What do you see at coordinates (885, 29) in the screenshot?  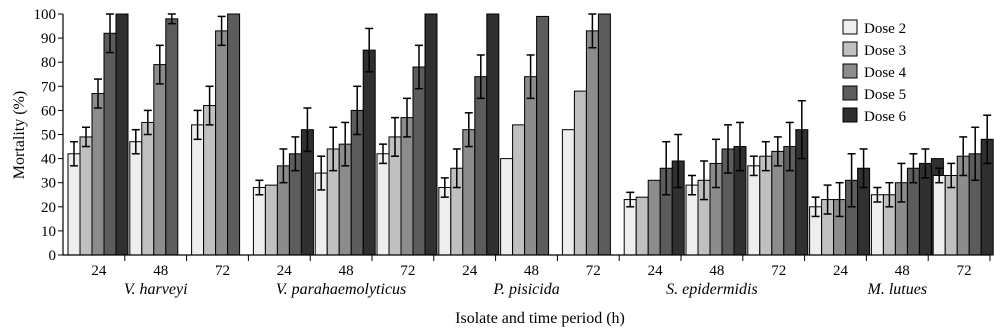 I see `legend-label: Dose 2` at bounding box center [885, 29].